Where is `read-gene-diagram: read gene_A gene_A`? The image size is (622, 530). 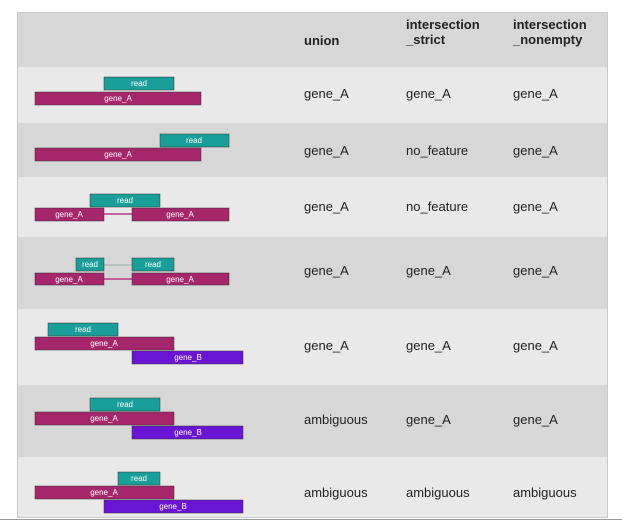
read-gene-diagram: read gene_A gene_A is located at coordinates (132, 207).